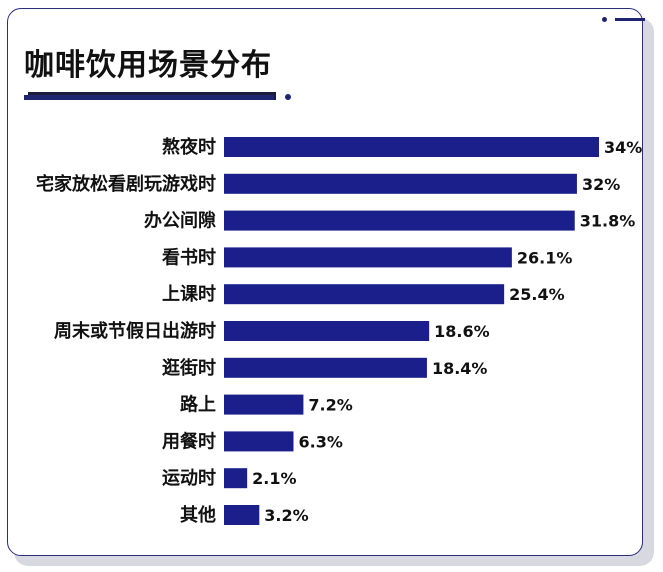 Image resolution: width=663 pixels, height=572 pixels. What do you see at coordinates (601, 184) in the screenshot?
I see `value-label: 32%` at bounding box center [601, 184].